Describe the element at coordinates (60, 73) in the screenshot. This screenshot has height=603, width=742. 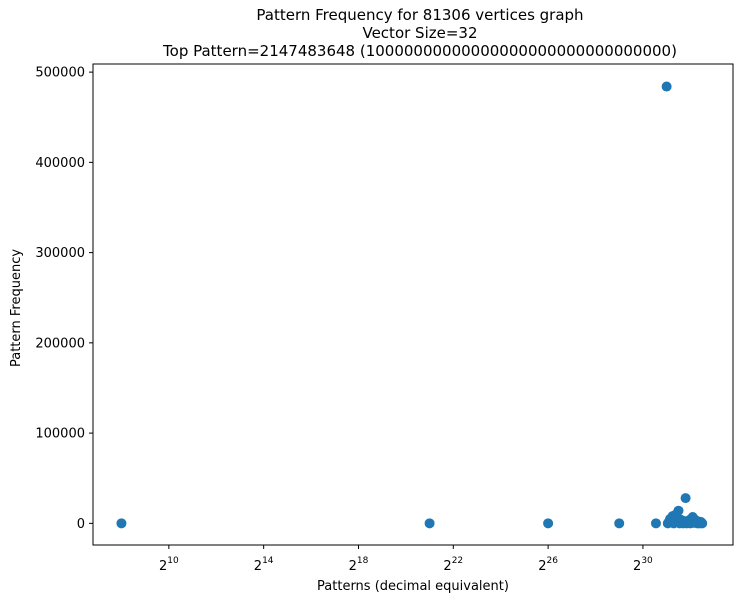
I see `y-tick-label: 500000` at that location.